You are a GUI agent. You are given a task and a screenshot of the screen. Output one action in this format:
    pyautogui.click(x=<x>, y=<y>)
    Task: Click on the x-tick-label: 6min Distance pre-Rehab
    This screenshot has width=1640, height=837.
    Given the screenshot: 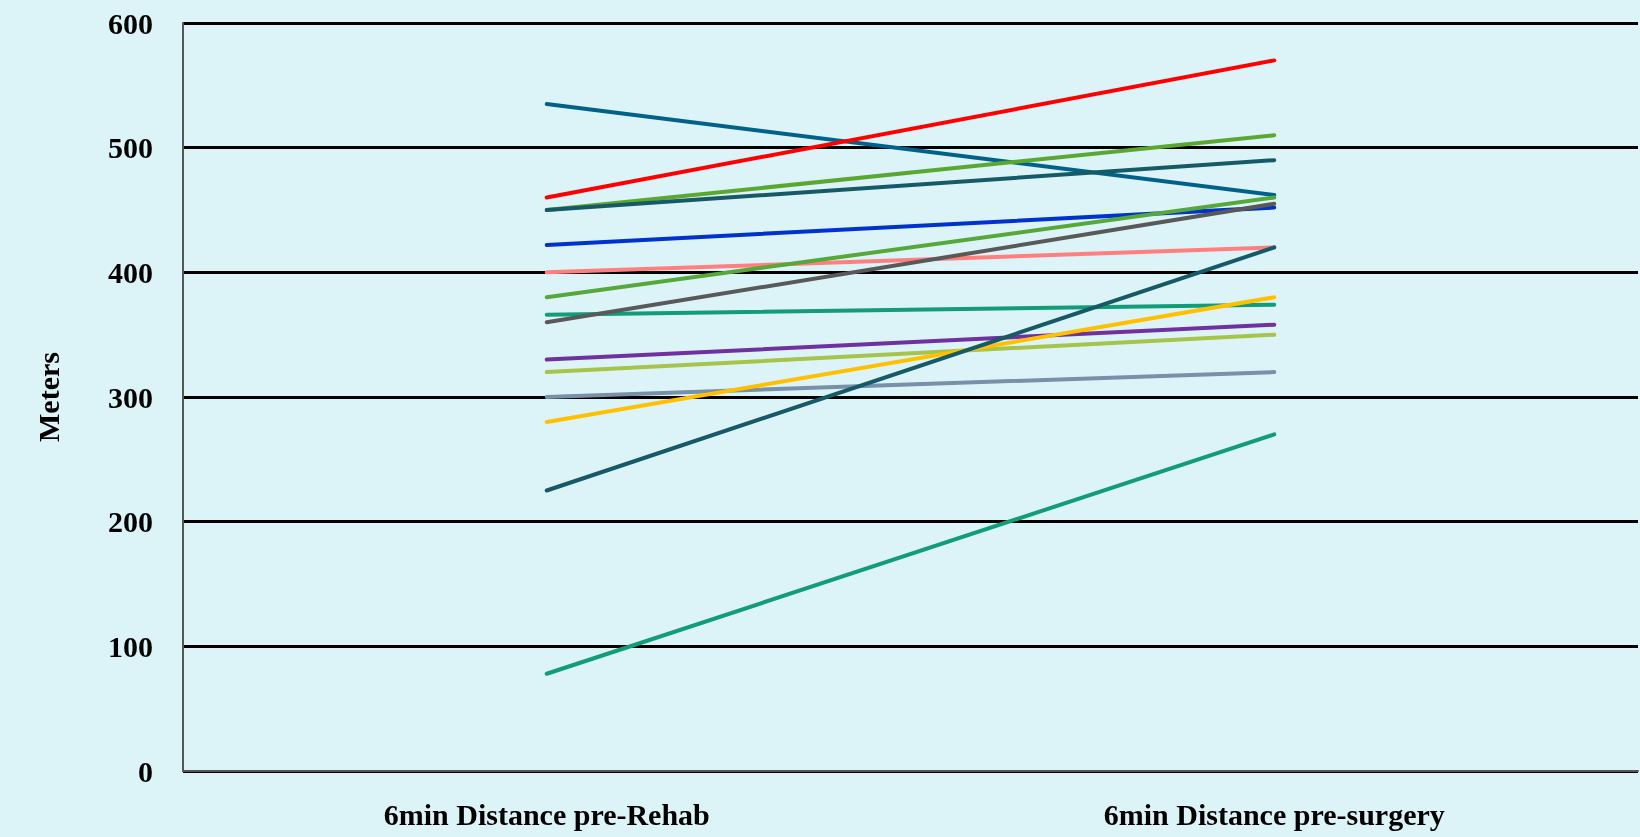 What is the action you would take?
    pyautogui.click(x=546, y=814)
    